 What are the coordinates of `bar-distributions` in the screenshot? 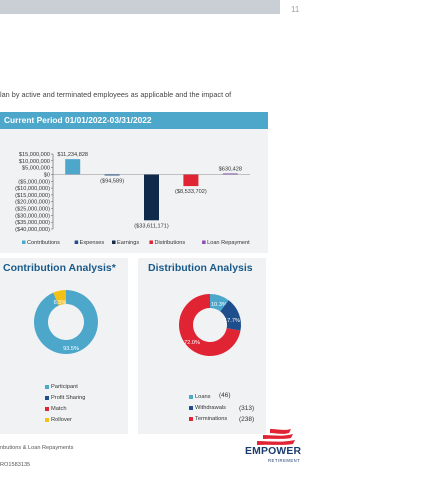 It's located at (191, 180).